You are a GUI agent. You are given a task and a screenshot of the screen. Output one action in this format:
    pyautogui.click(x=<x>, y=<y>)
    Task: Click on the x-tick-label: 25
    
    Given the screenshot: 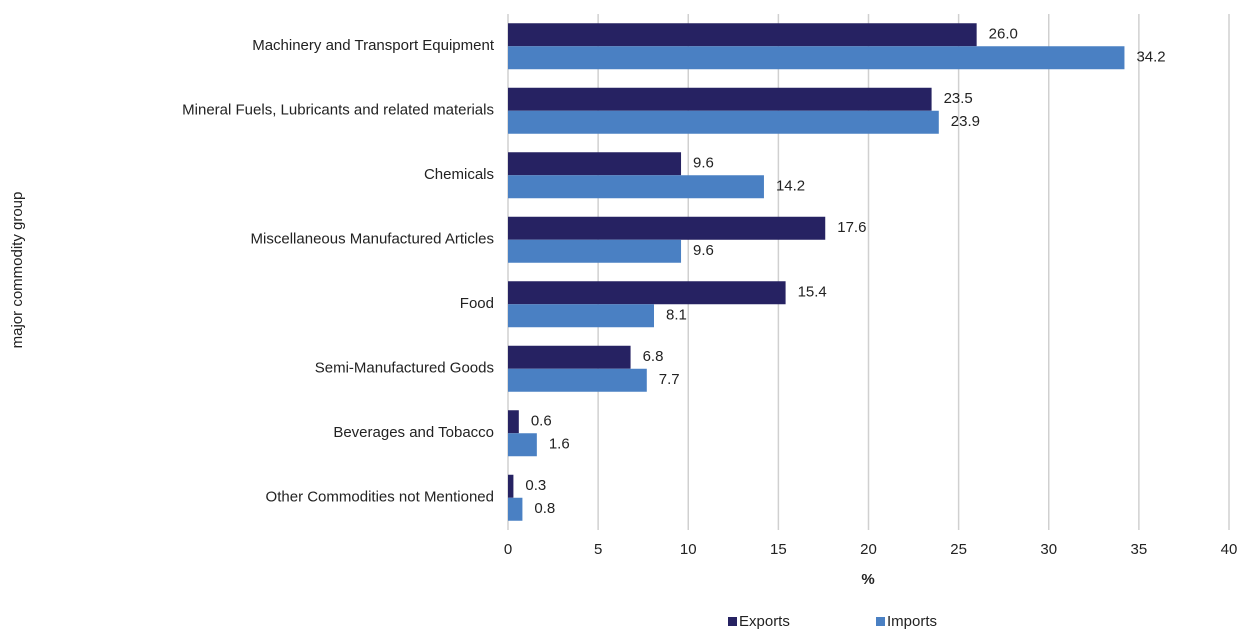 What is the action you would take?
    pyautogui.click(x=958, y=549)
    